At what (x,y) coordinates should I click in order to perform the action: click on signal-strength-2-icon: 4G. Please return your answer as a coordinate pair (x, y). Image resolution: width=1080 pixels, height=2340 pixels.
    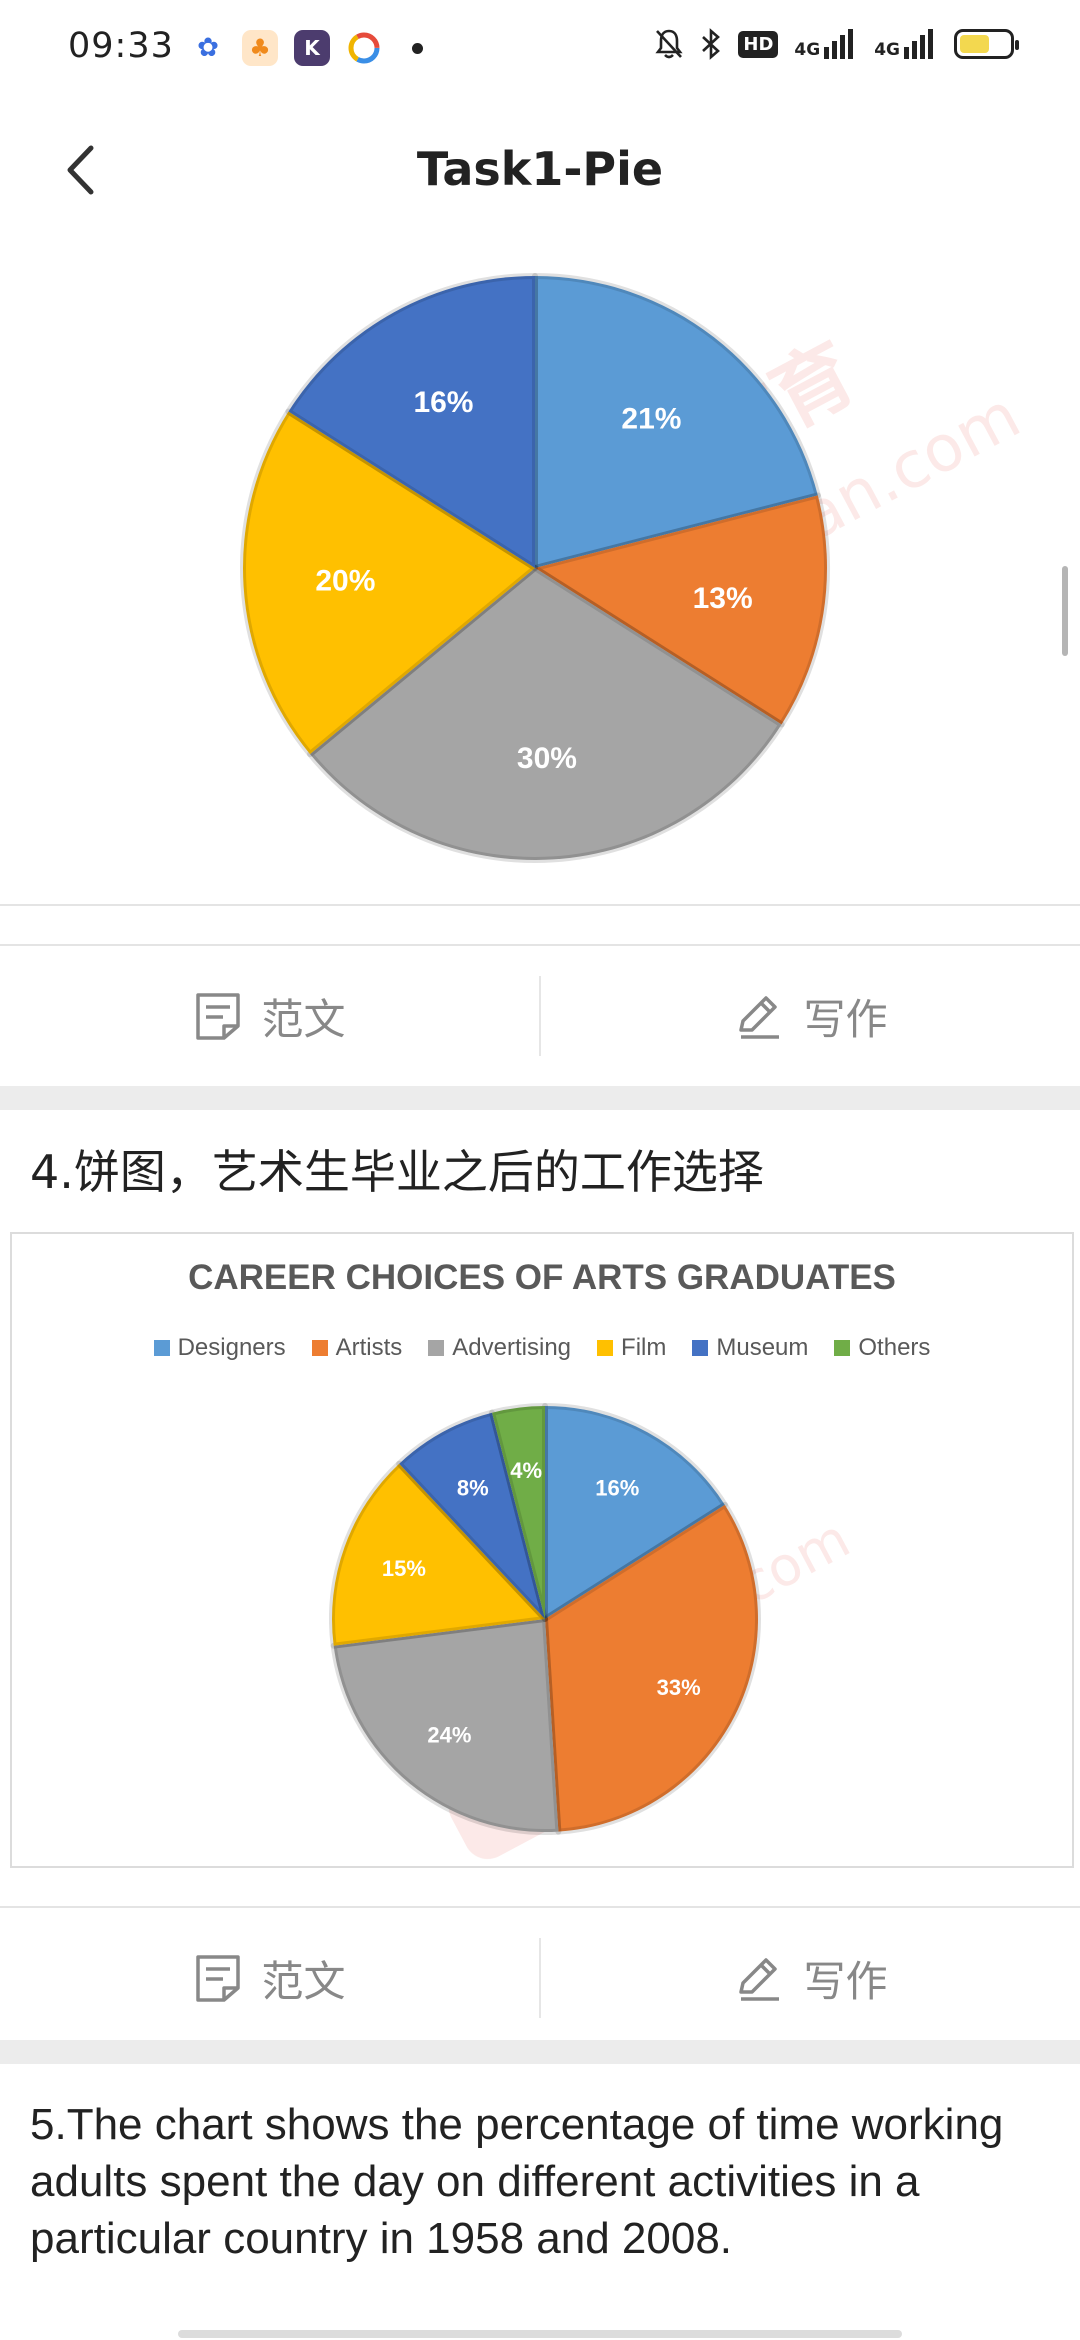
    Looking at the image, I should click on (906, 44).